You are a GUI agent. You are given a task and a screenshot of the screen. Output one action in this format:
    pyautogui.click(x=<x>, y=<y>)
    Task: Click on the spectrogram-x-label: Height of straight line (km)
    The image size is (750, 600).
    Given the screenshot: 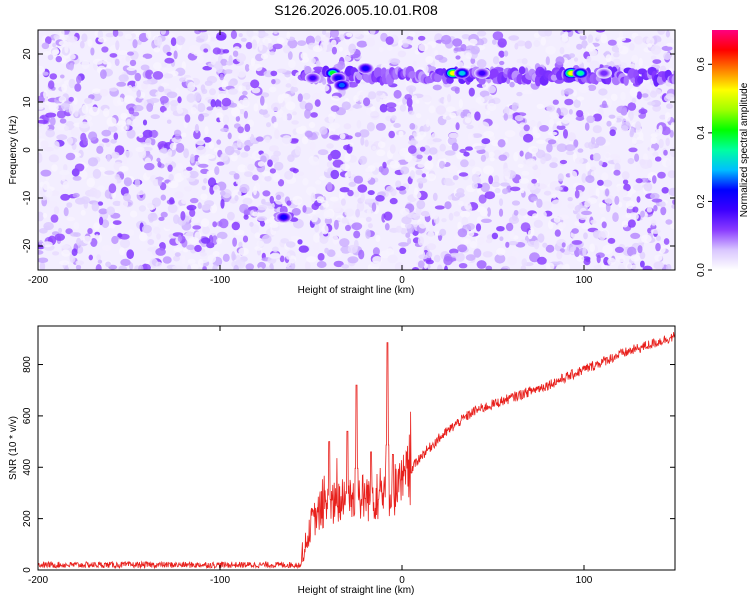 What is the action you would take?
    pyautogui.click(x=356, y=290)
    